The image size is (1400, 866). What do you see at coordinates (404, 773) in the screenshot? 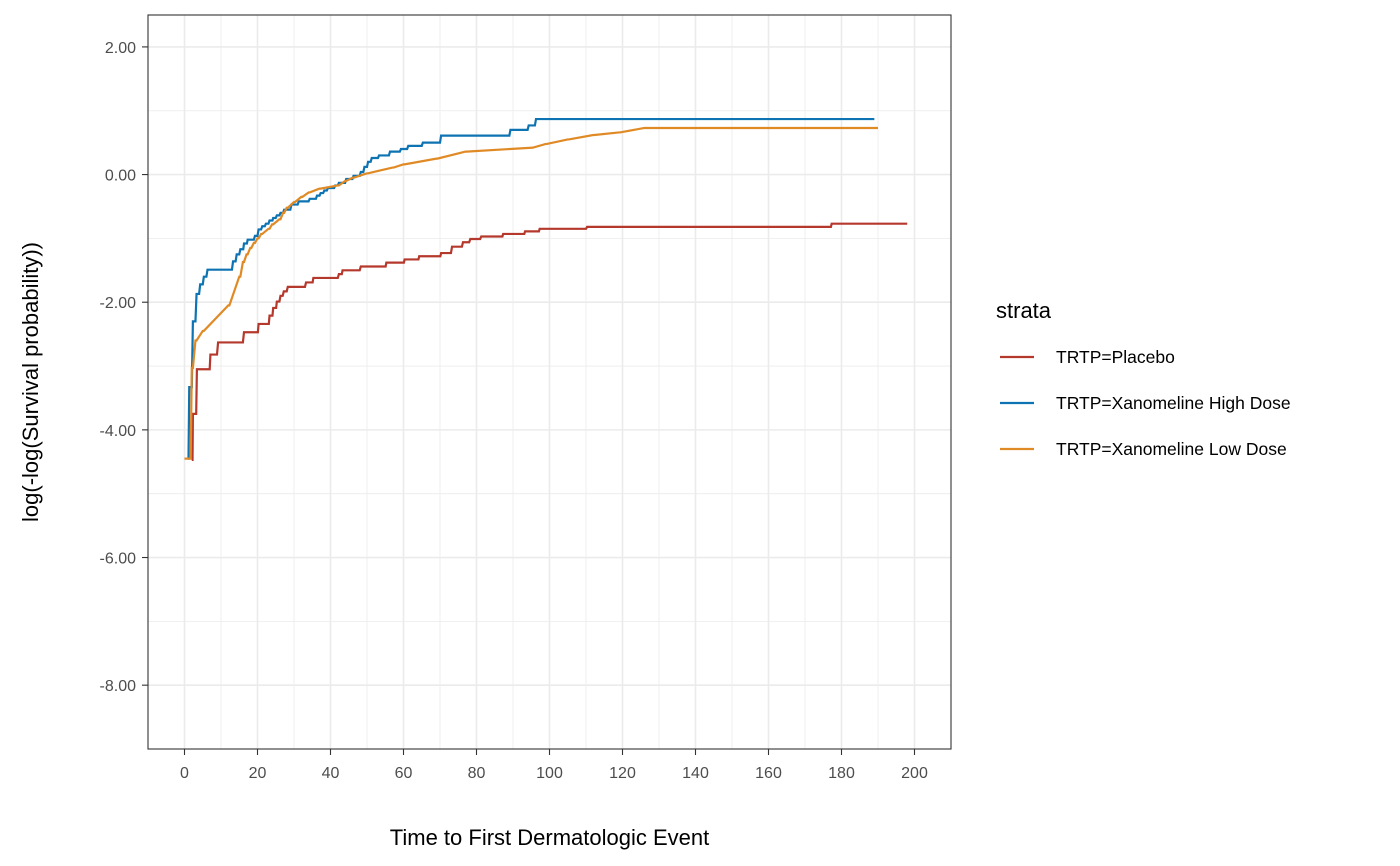
I see `x-tick-label: 60` at bounding box center [404, 773].